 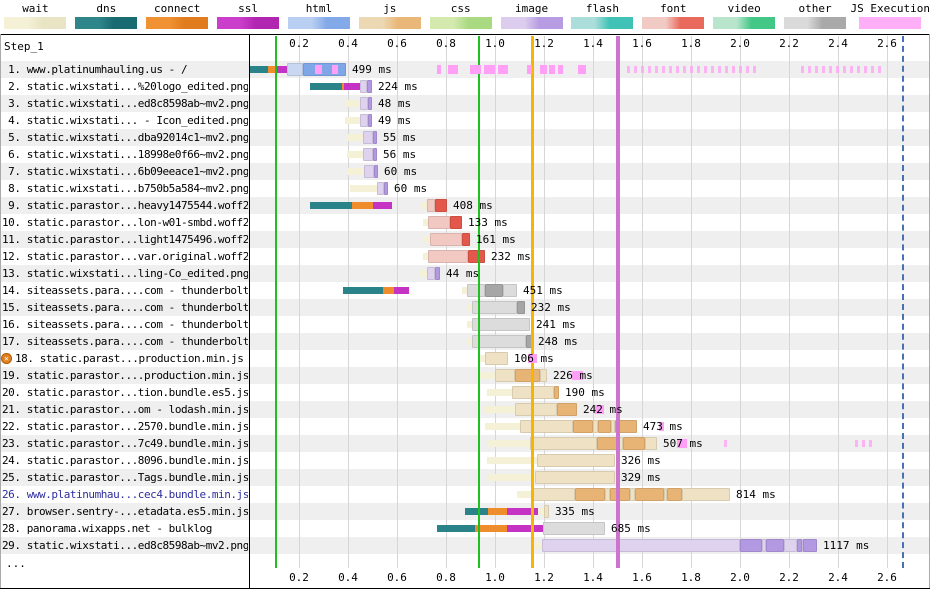 I want to click on request-label: 16. siteassets.para....com - thunderbolt, so click(x=125, y=324).